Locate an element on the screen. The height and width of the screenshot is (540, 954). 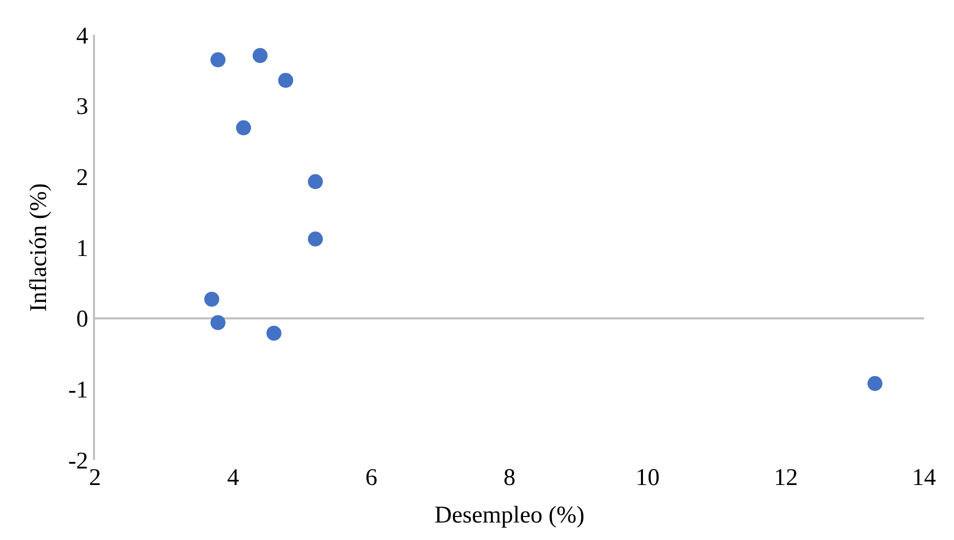
x-tick-label: 10 is located at coordinates (648, 478).